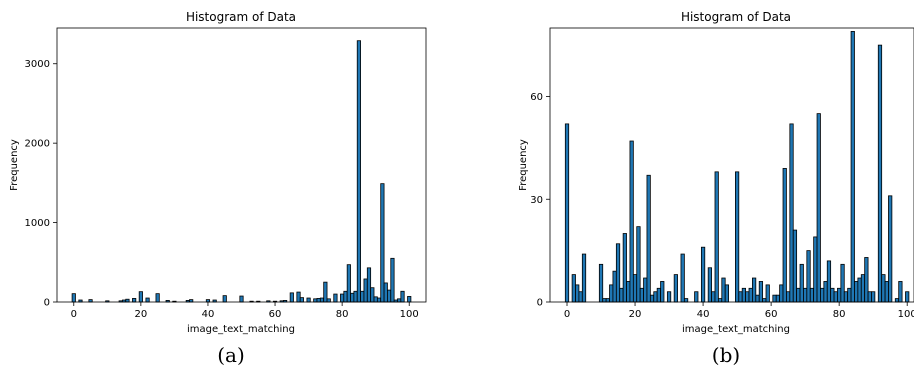  Describe the element at coordinates (736, 17) in the screenshot. I see `chart-title: Histogram of Data` at that location.